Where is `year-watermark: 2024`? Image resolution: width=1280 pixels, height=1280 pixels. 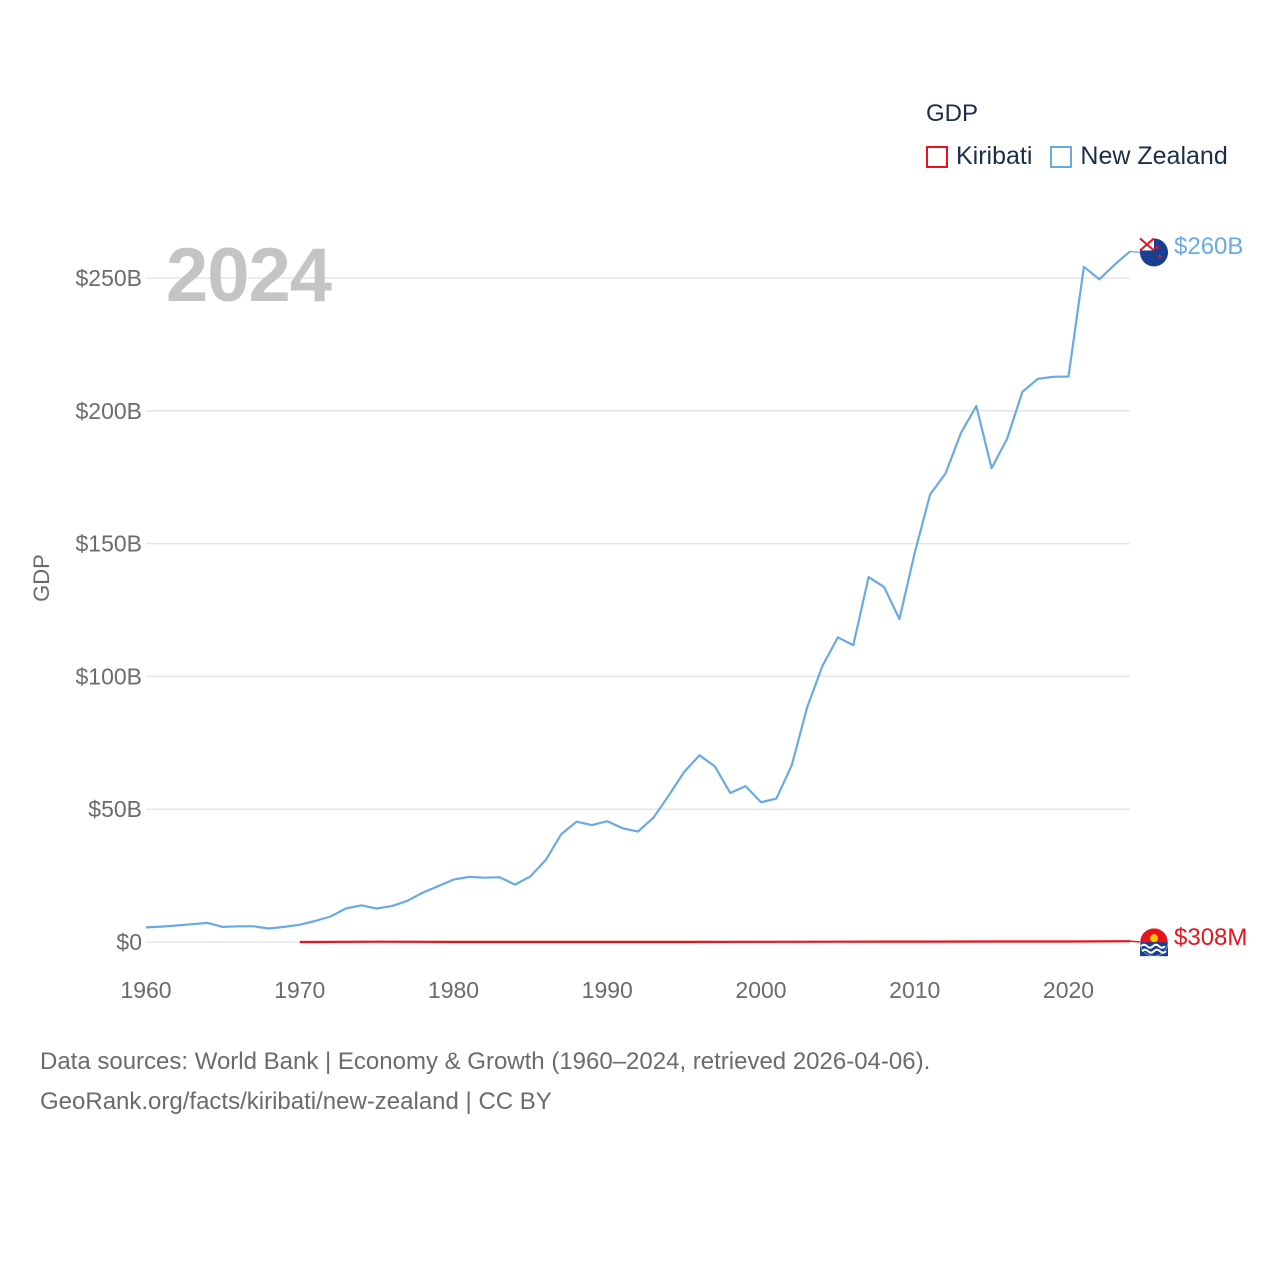
year-watermark: 2024 is located at coordinates (249, 275).